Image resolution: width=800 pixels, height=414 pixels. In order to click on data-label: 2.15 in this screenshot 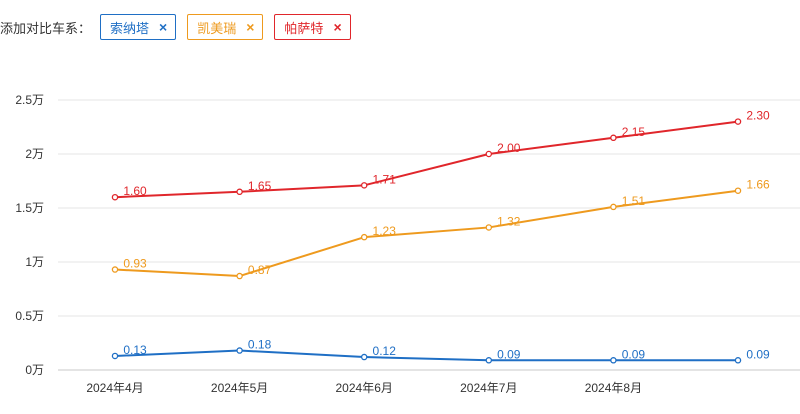, I will do `click(634, 132)`.